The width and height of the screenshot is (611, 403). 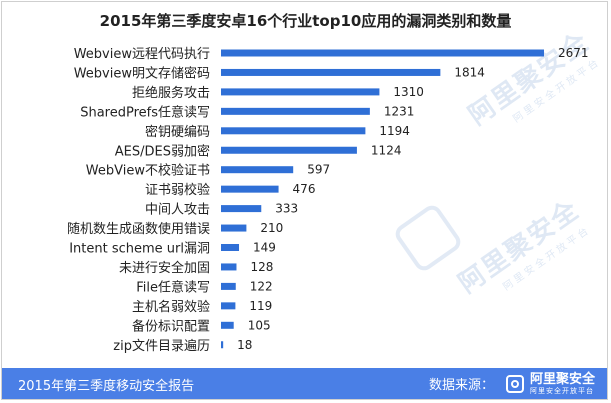 What do you see at coordinates (261, 286) in the screenshot?
I see `value-label: 122` at bounding box center [261, 286].